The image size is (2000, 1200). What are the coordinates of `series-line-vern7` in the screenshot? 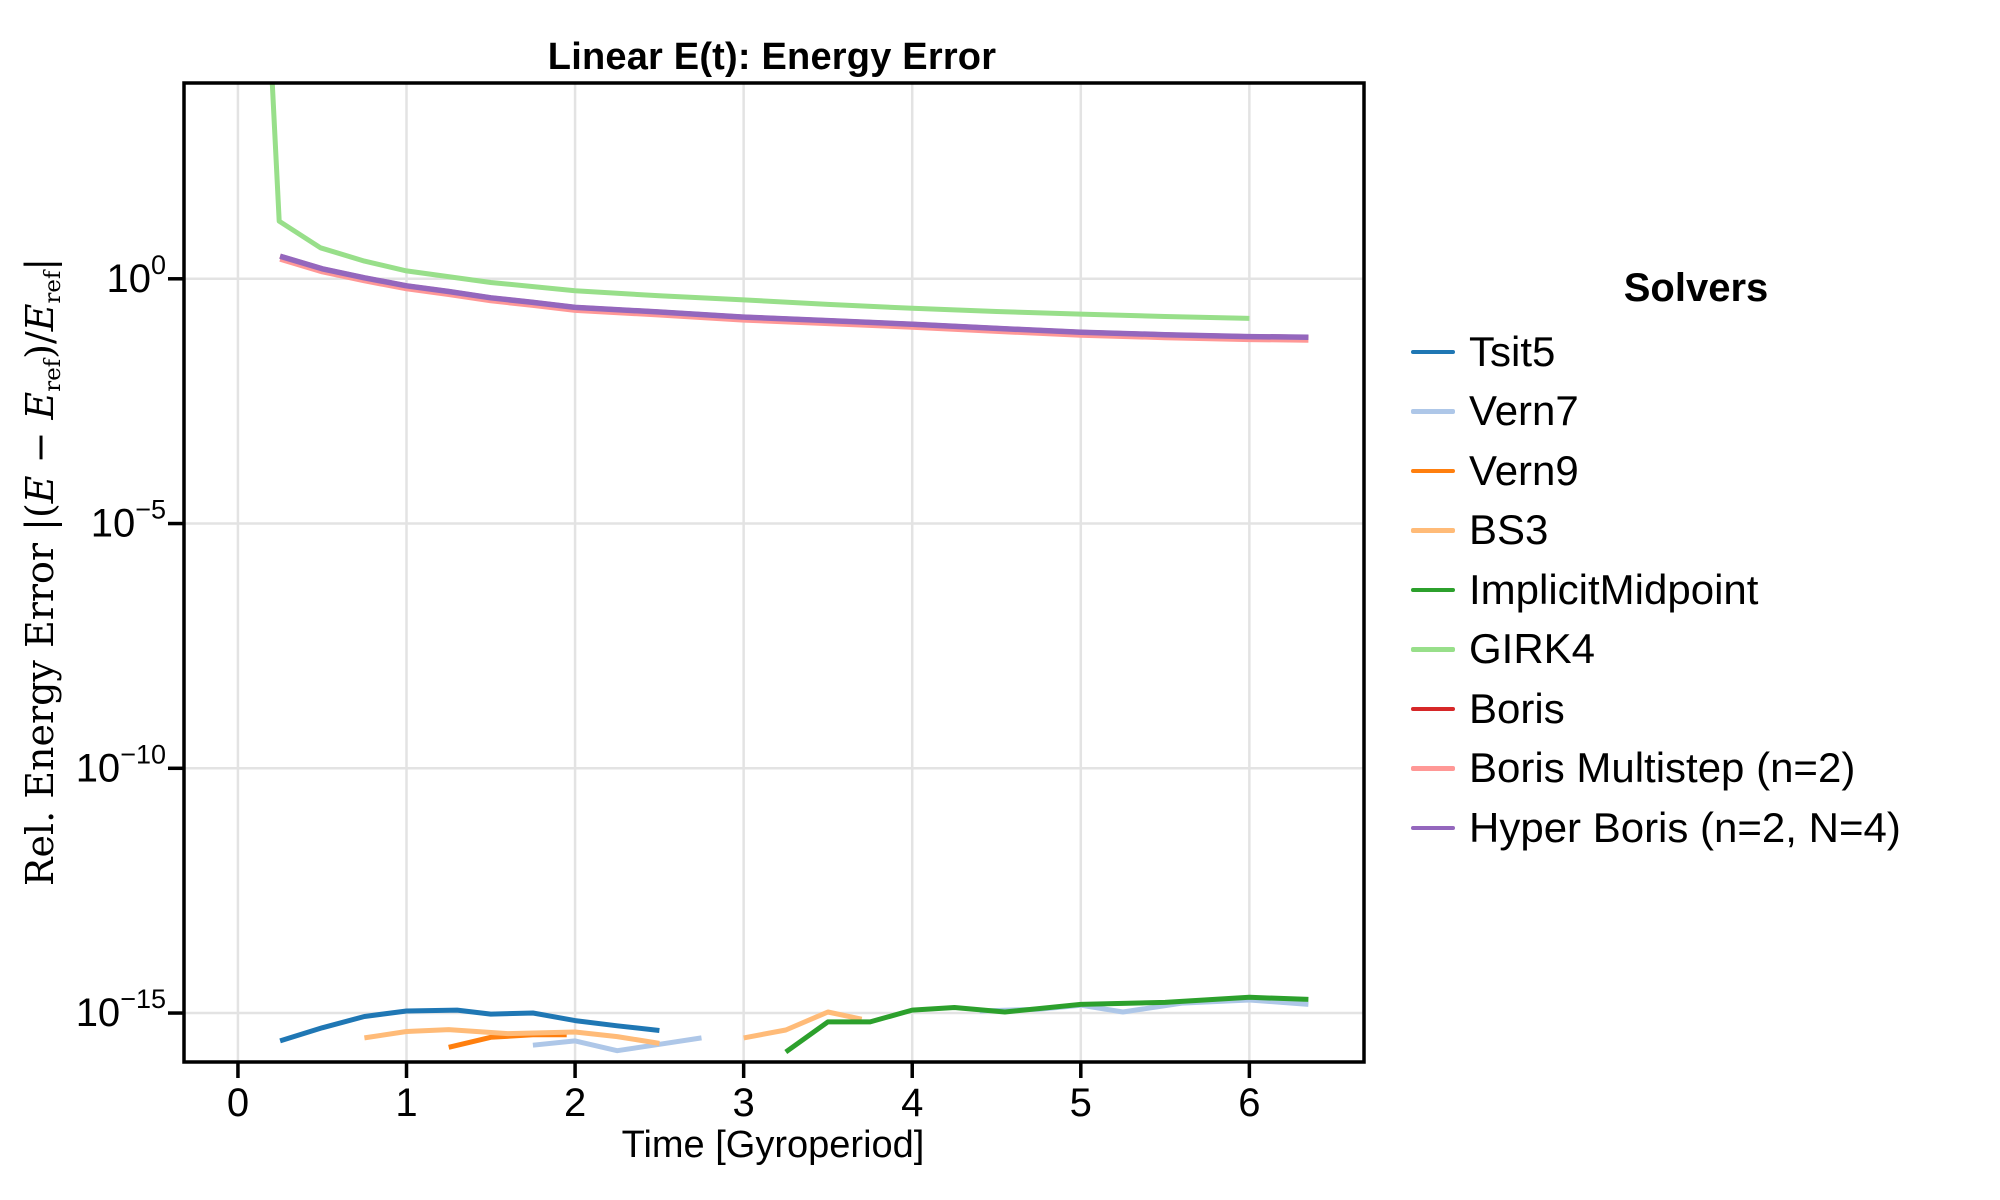 It's located at (617, 1044).